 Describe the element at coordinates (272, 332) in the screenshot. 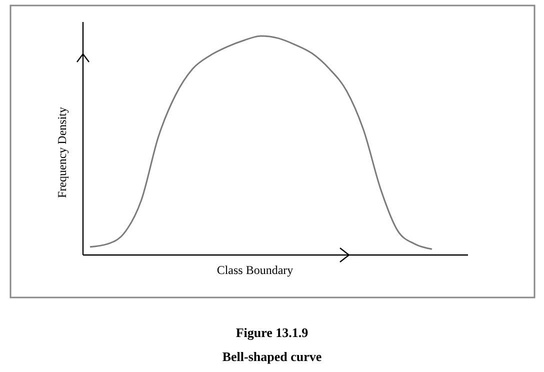

I see `text: Figure 13.1.9` at that location.